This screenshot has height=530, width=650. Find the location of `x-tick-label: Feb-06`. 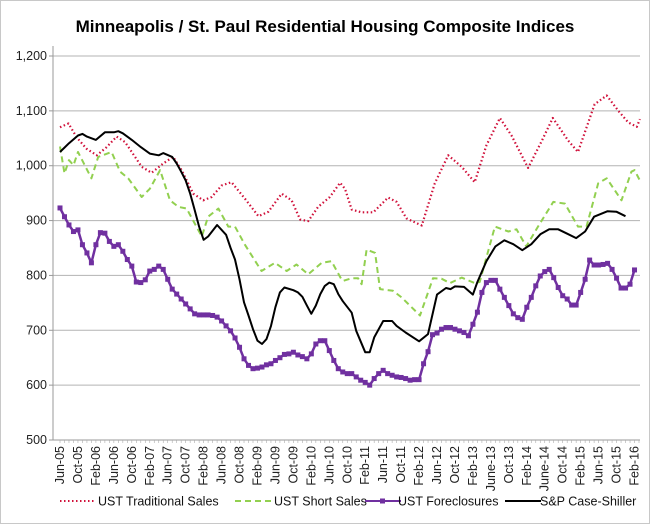

x-tick-label: Feb-06 is located at coordinates (96, 466).